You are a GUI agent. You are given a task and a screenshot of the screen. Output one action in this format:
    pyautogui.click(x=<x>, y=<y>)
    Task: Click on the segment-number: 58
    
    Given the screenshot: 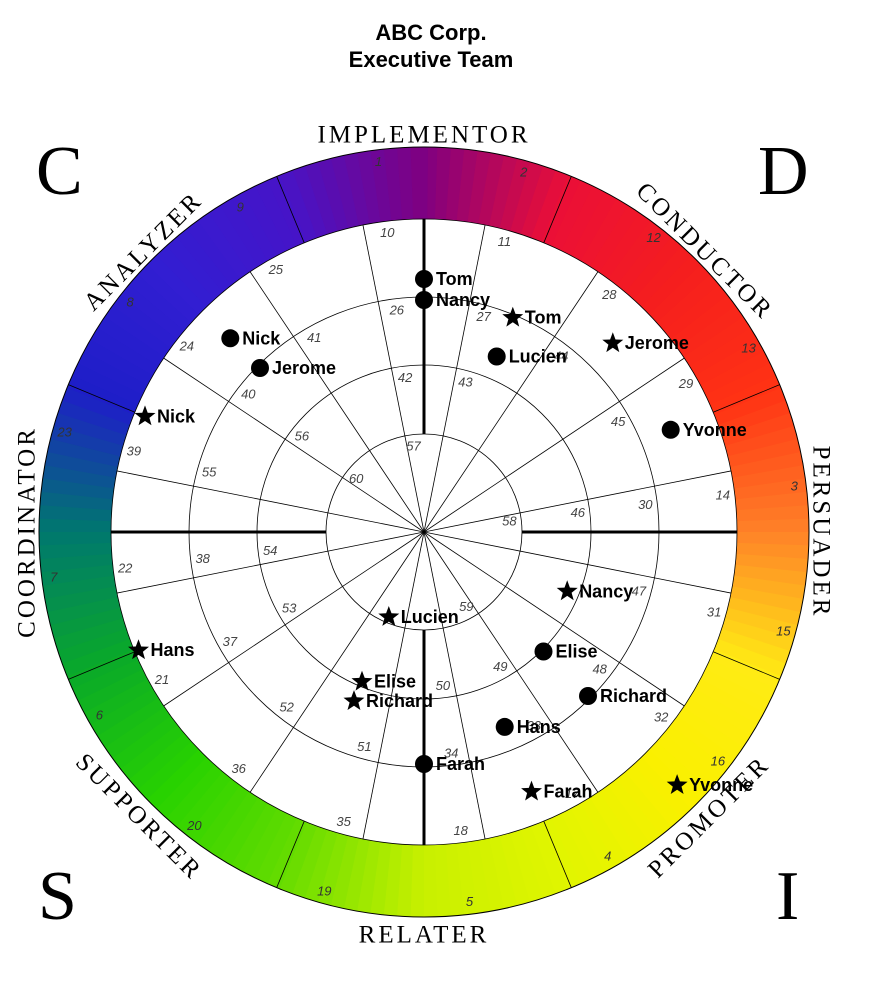 What is the action you would take?
    pyautogui.click(x=509, y=521)
    